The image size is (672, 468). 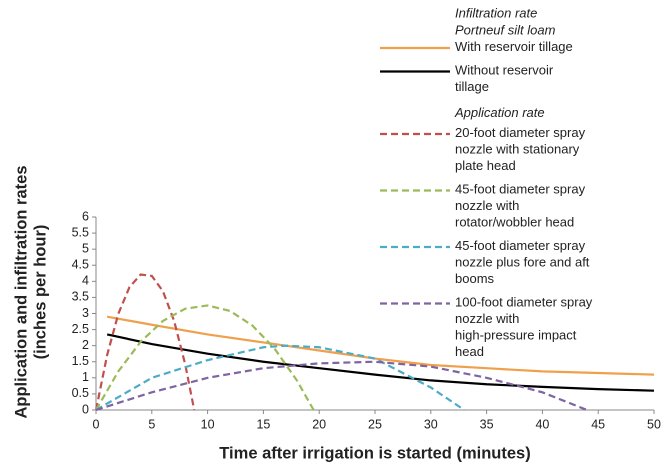 I want to click on legend-header: Application rate, so click(x=499, y=112).